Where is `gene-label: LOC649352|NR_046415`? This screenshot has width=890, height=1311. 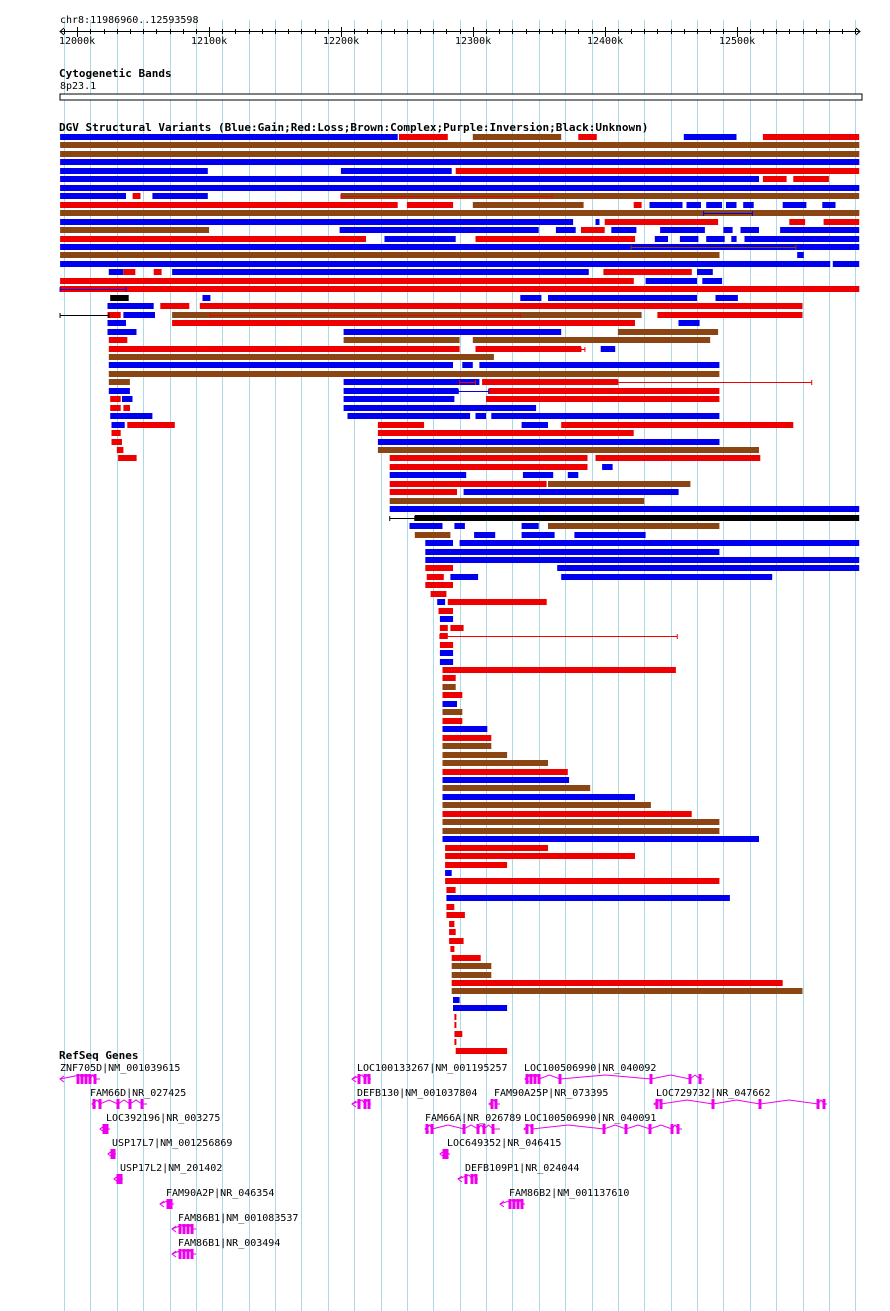 gene-label: LOC649352|NR_046415 is located at coordinates (504, 1143).